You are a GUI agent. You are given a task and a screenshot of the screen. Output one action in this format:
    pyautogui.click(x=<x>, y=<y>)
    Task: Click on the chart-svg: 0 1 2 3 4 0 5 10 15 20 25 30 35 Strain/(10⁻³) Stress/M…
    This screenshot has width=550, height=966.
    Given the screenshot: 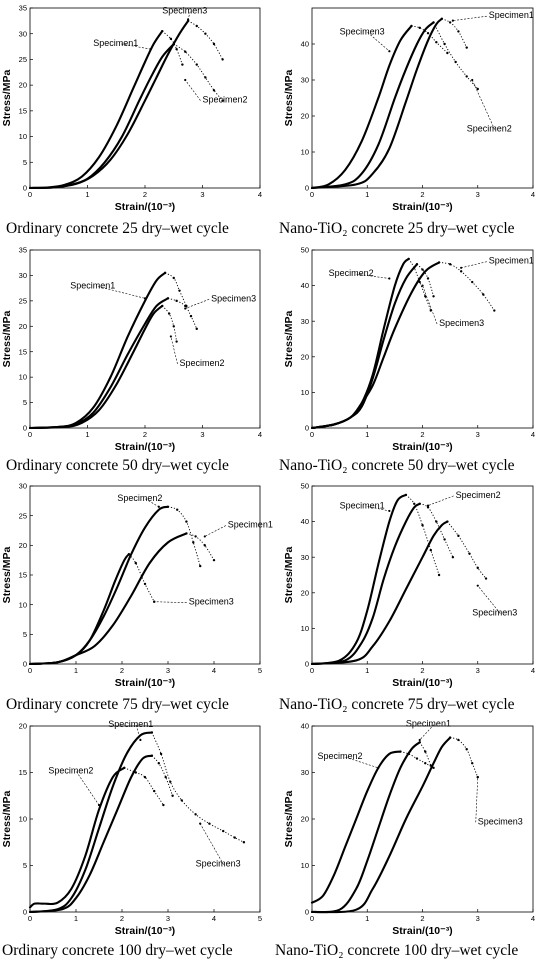 What is the action you would take?
    pyautogui.click(x=131, y=108)
    